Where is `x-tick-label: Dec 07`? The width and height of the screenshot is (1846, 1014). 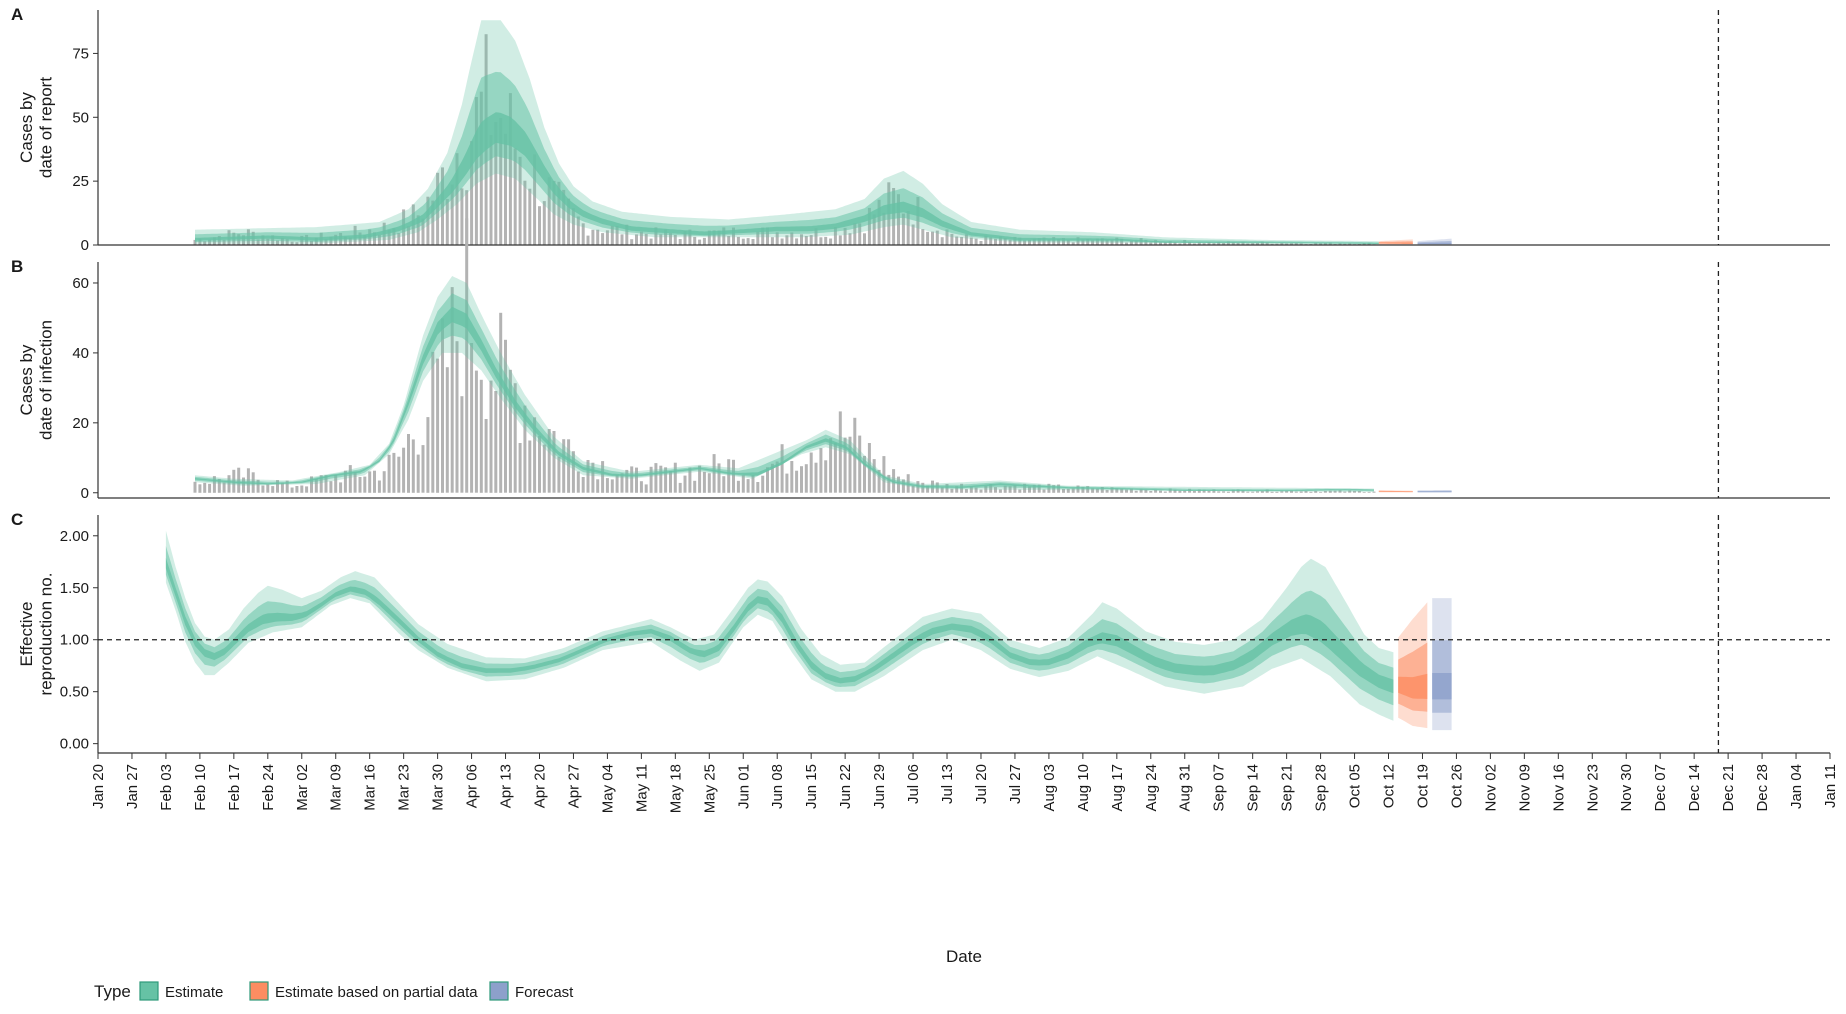 x-tick-label: Dec 07 is located at coordinates (1660, 788).